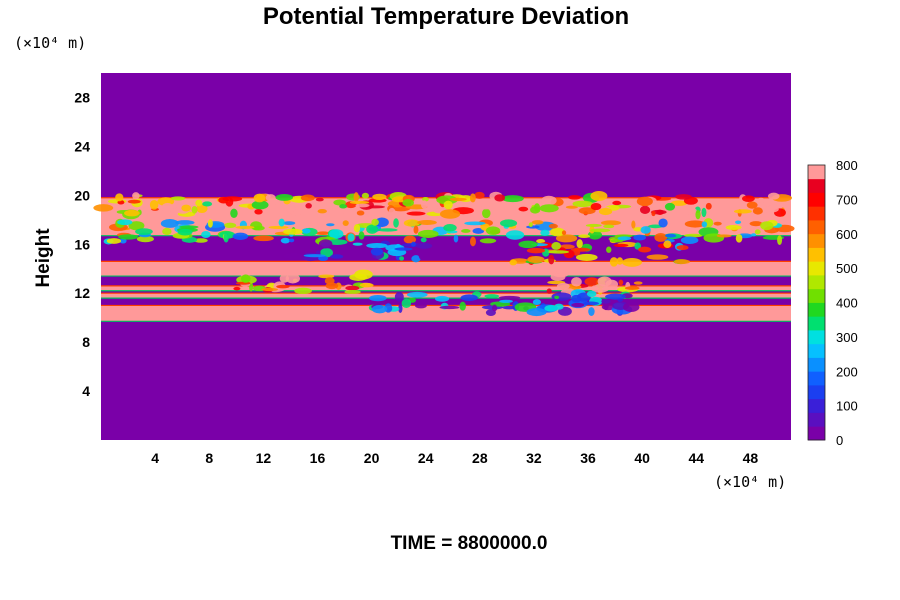 Image resolution: width=900 pixels, height=600 pixels. I want to click on x-axis-ticks: 4 8 12 16 20 24 28 32 36 40 44 48, so click(454, 458).